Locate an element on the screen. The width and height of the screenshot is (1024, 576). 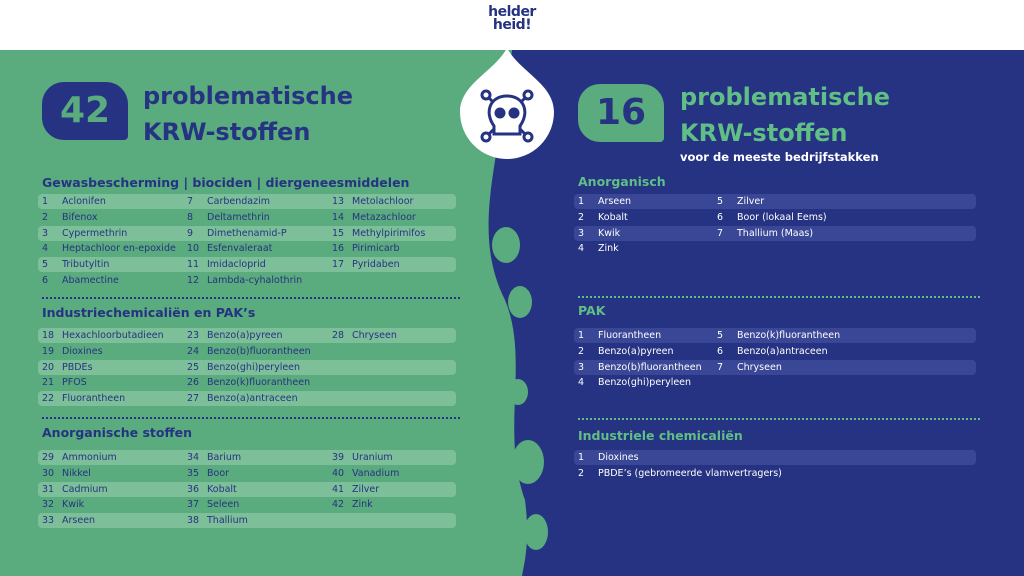
item-number: 7 is located at coordinates (720, 367).